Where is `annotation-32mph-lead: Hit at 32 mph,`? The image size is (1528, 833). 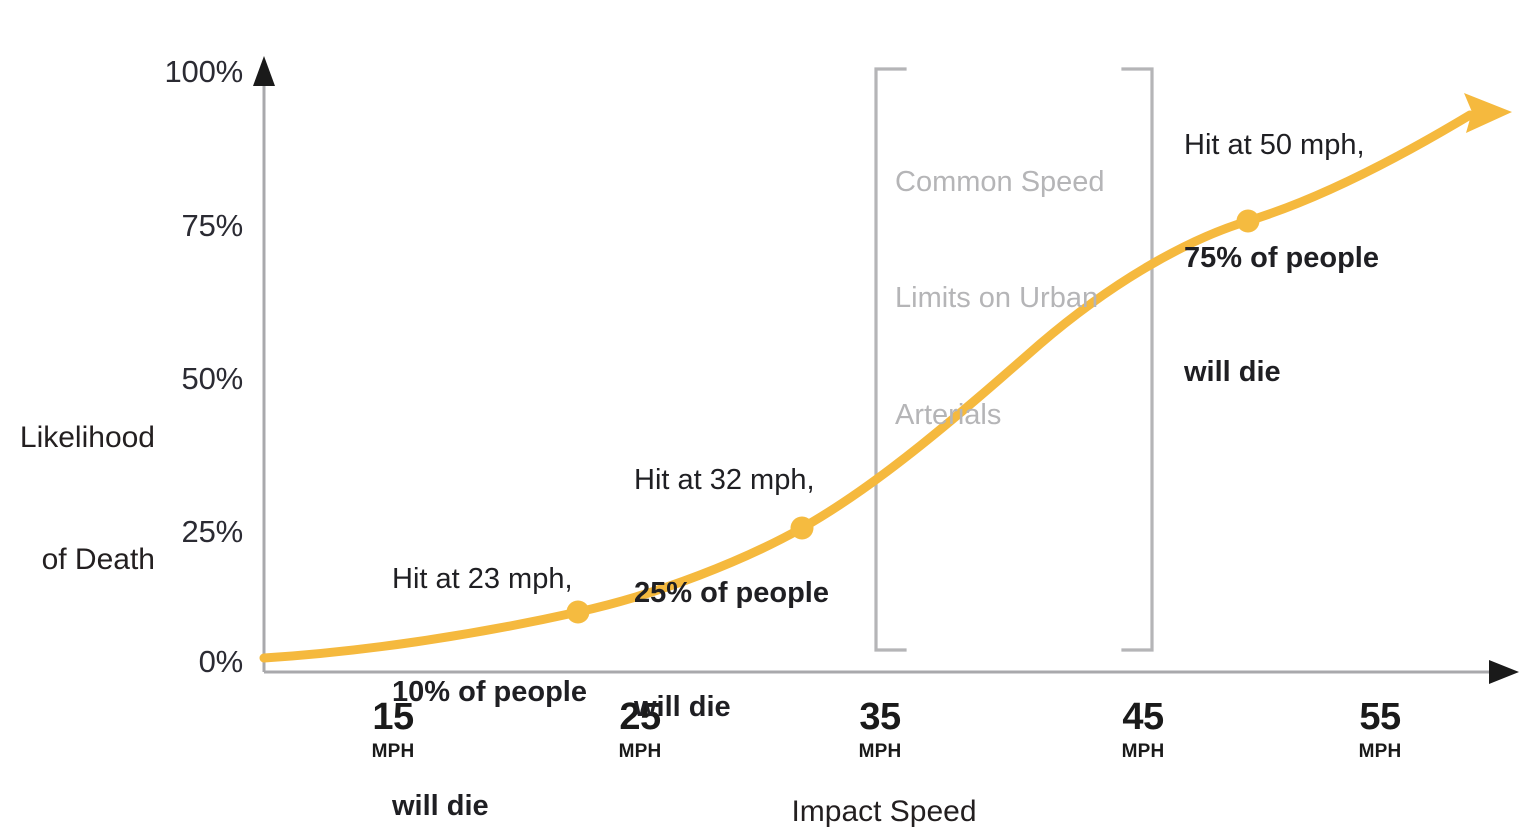
annotation-32mph-lead: Hit at 32 mph, is located at coordinates (724, 480).